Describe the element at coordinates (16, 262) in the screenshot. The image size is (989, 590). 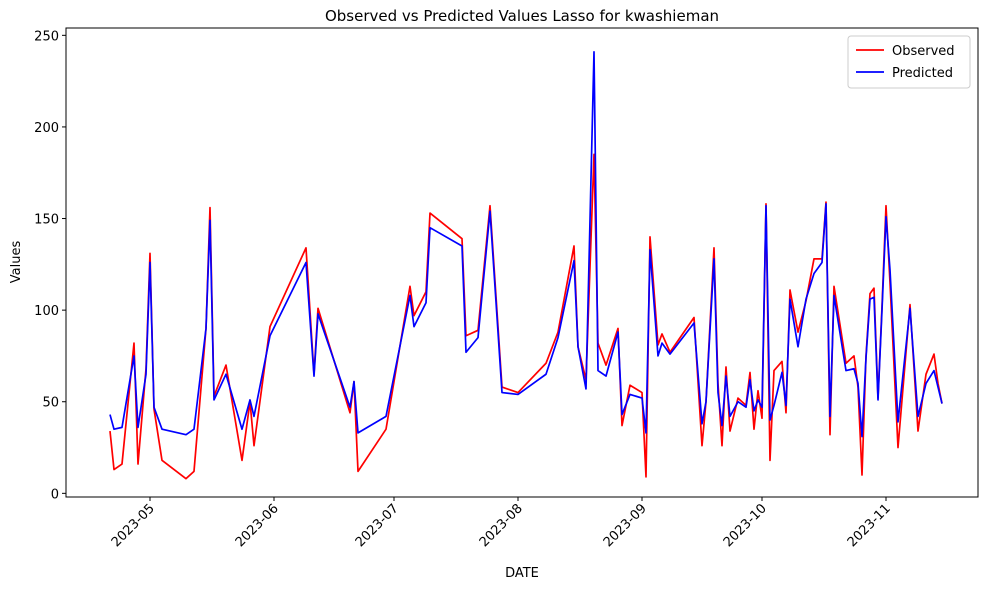
I see `y-axis-label: Values` at that location.